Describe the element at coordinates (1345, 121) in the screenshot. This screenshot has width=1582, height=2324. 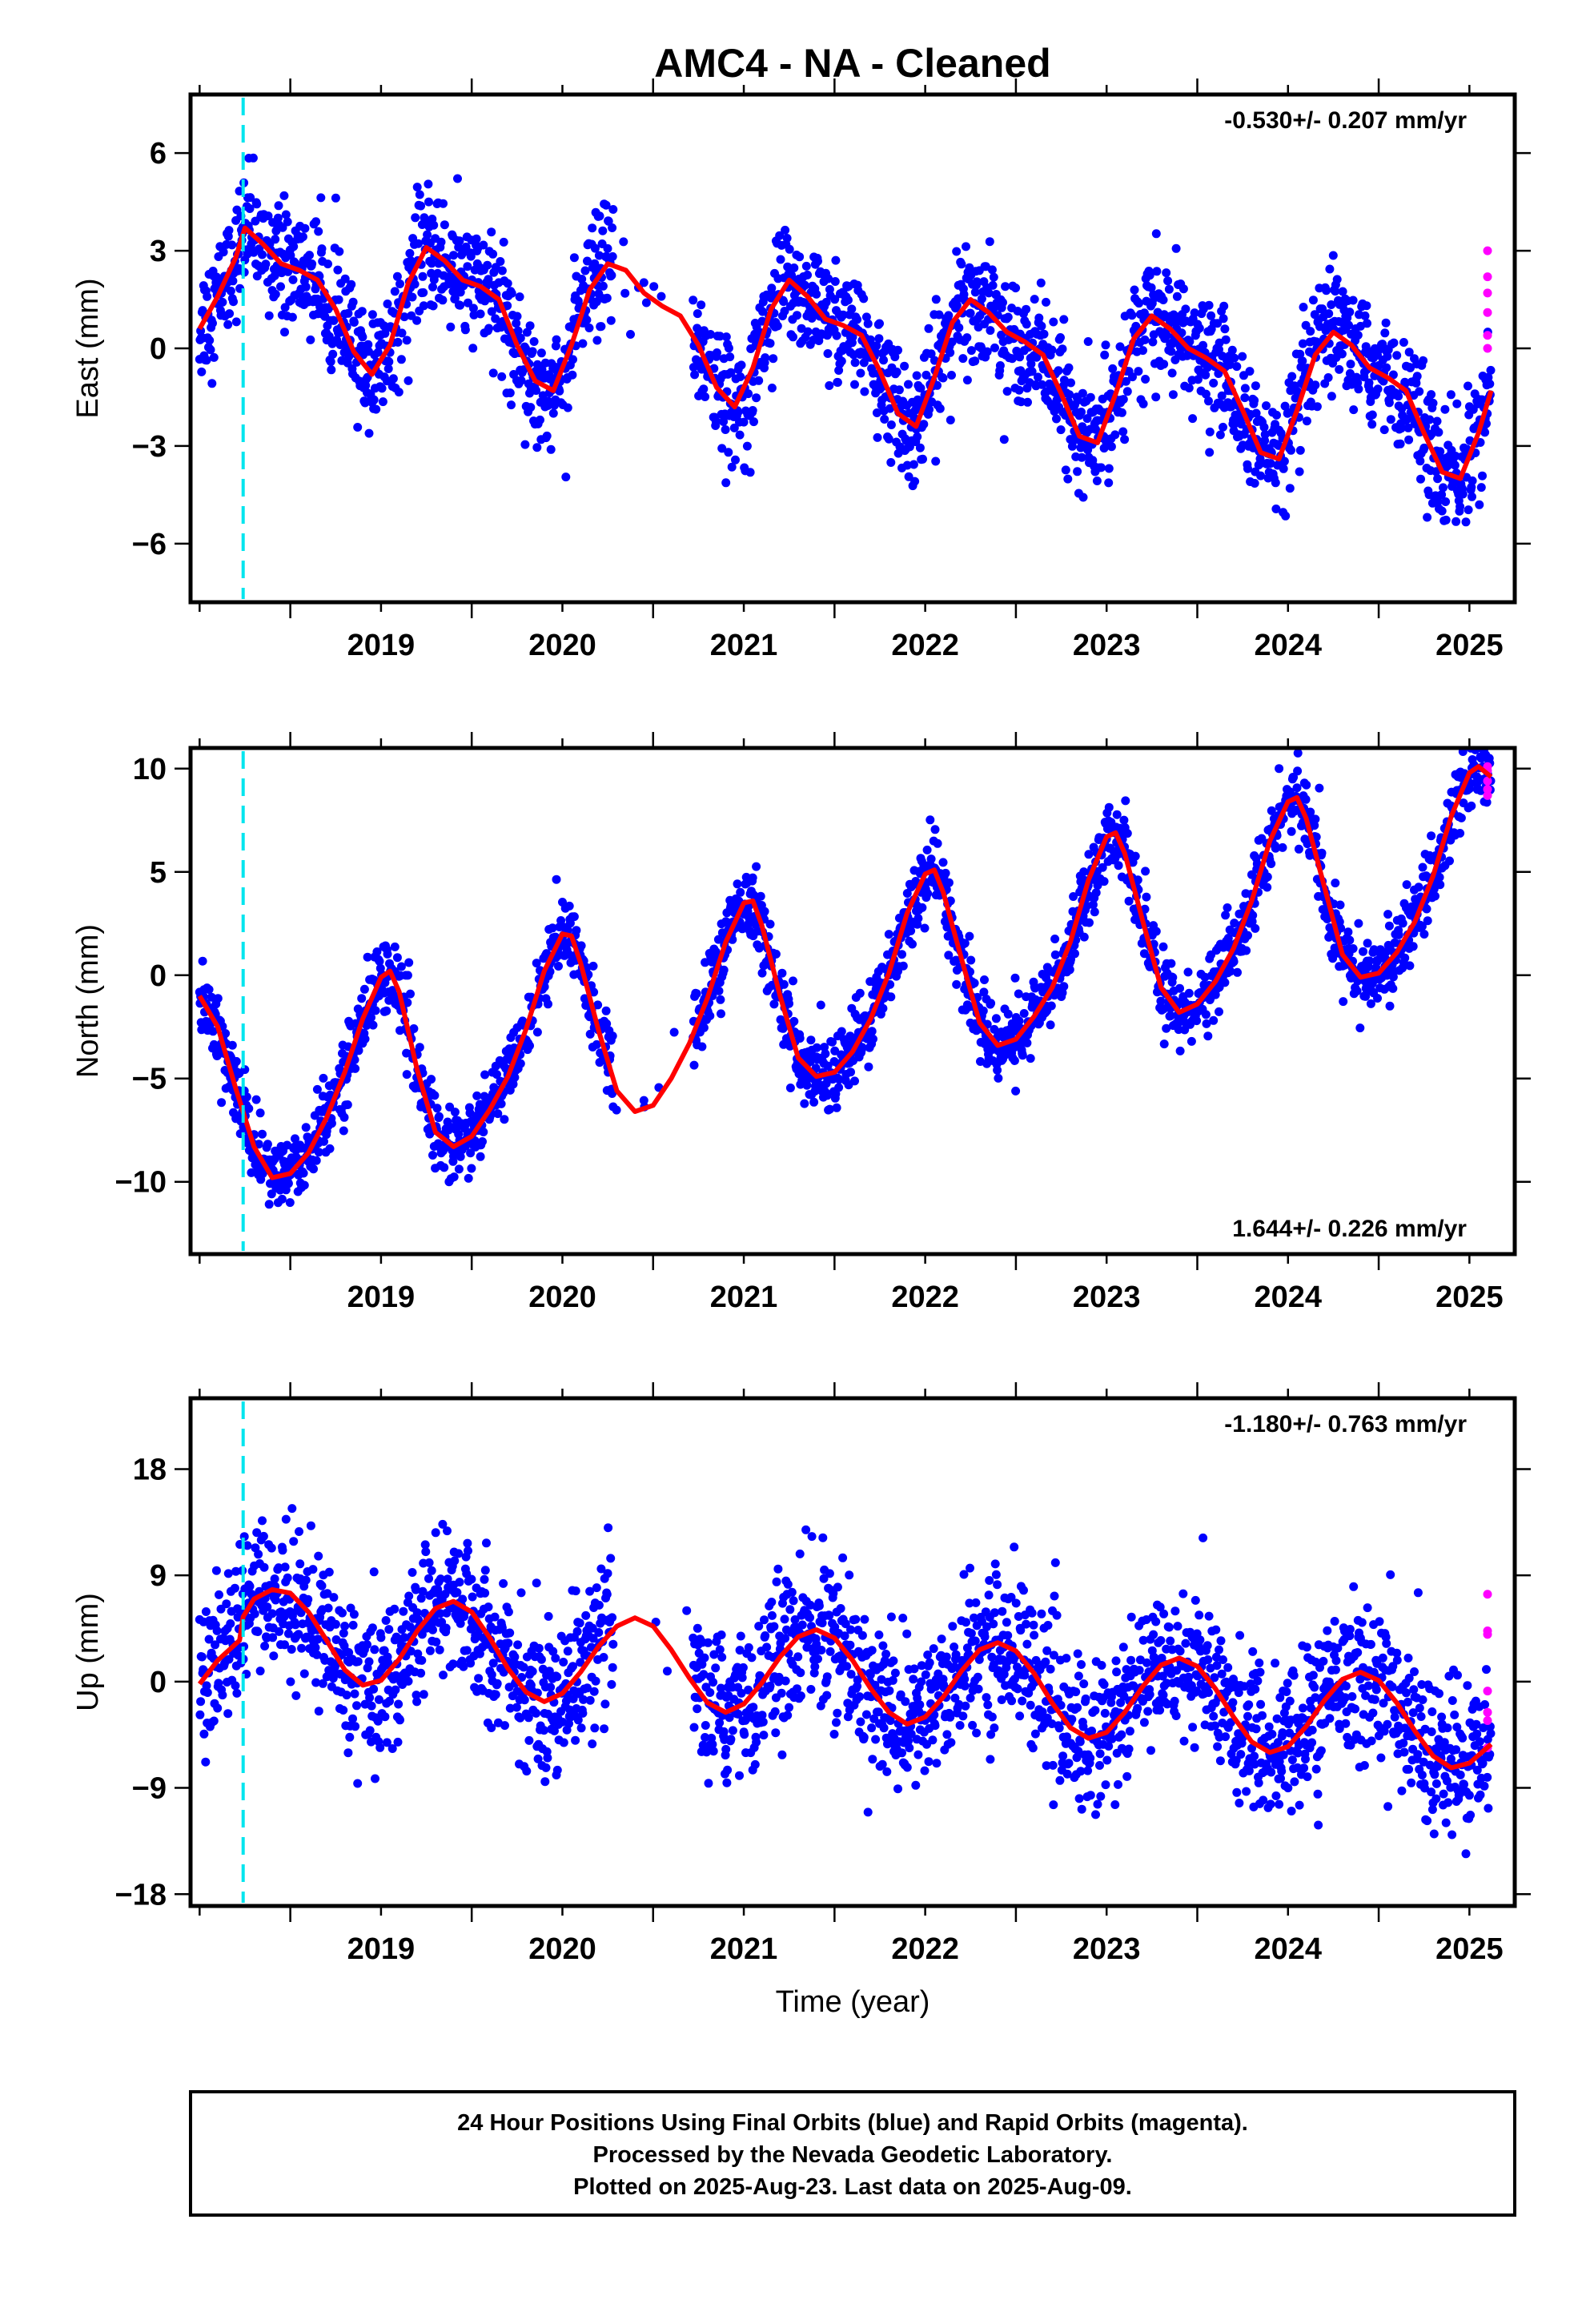
I see `east-rate-label: -0.530+/- 0.207 mm/yr` at that location.